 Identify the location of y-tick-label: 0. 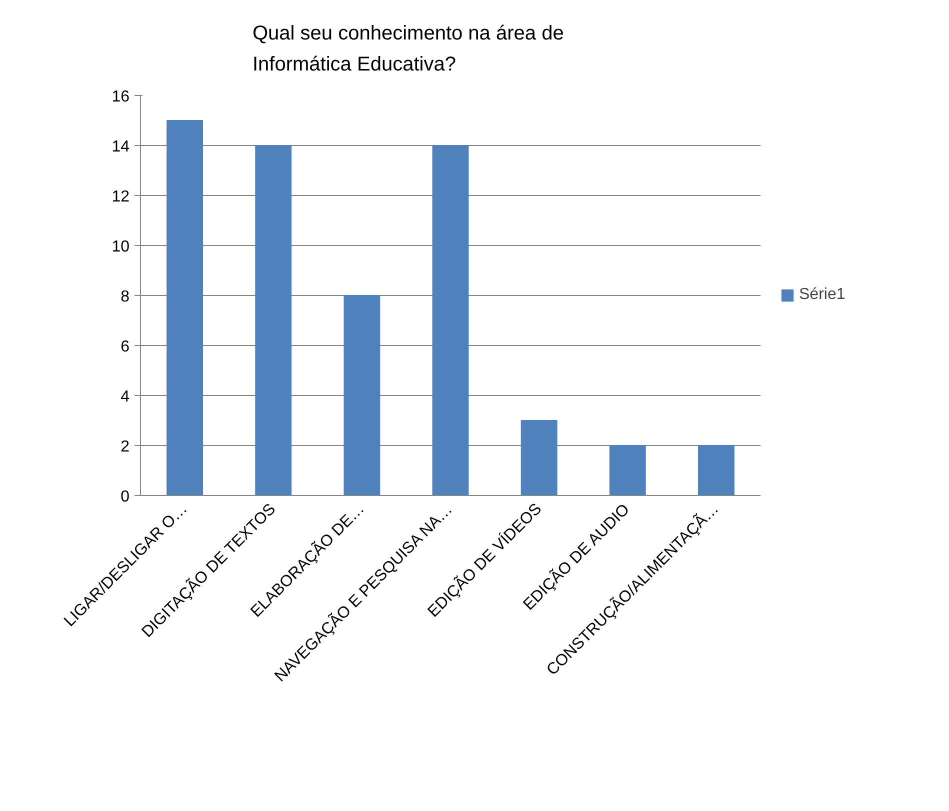
(125, 497).